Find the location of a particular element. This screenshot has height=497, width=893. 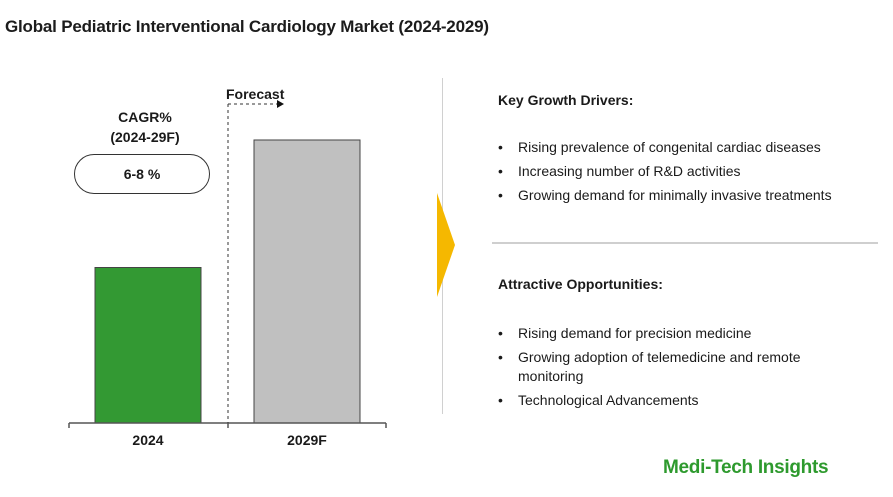

list-item: Increasing number of R&D activities is located at coordinates (678, 171).